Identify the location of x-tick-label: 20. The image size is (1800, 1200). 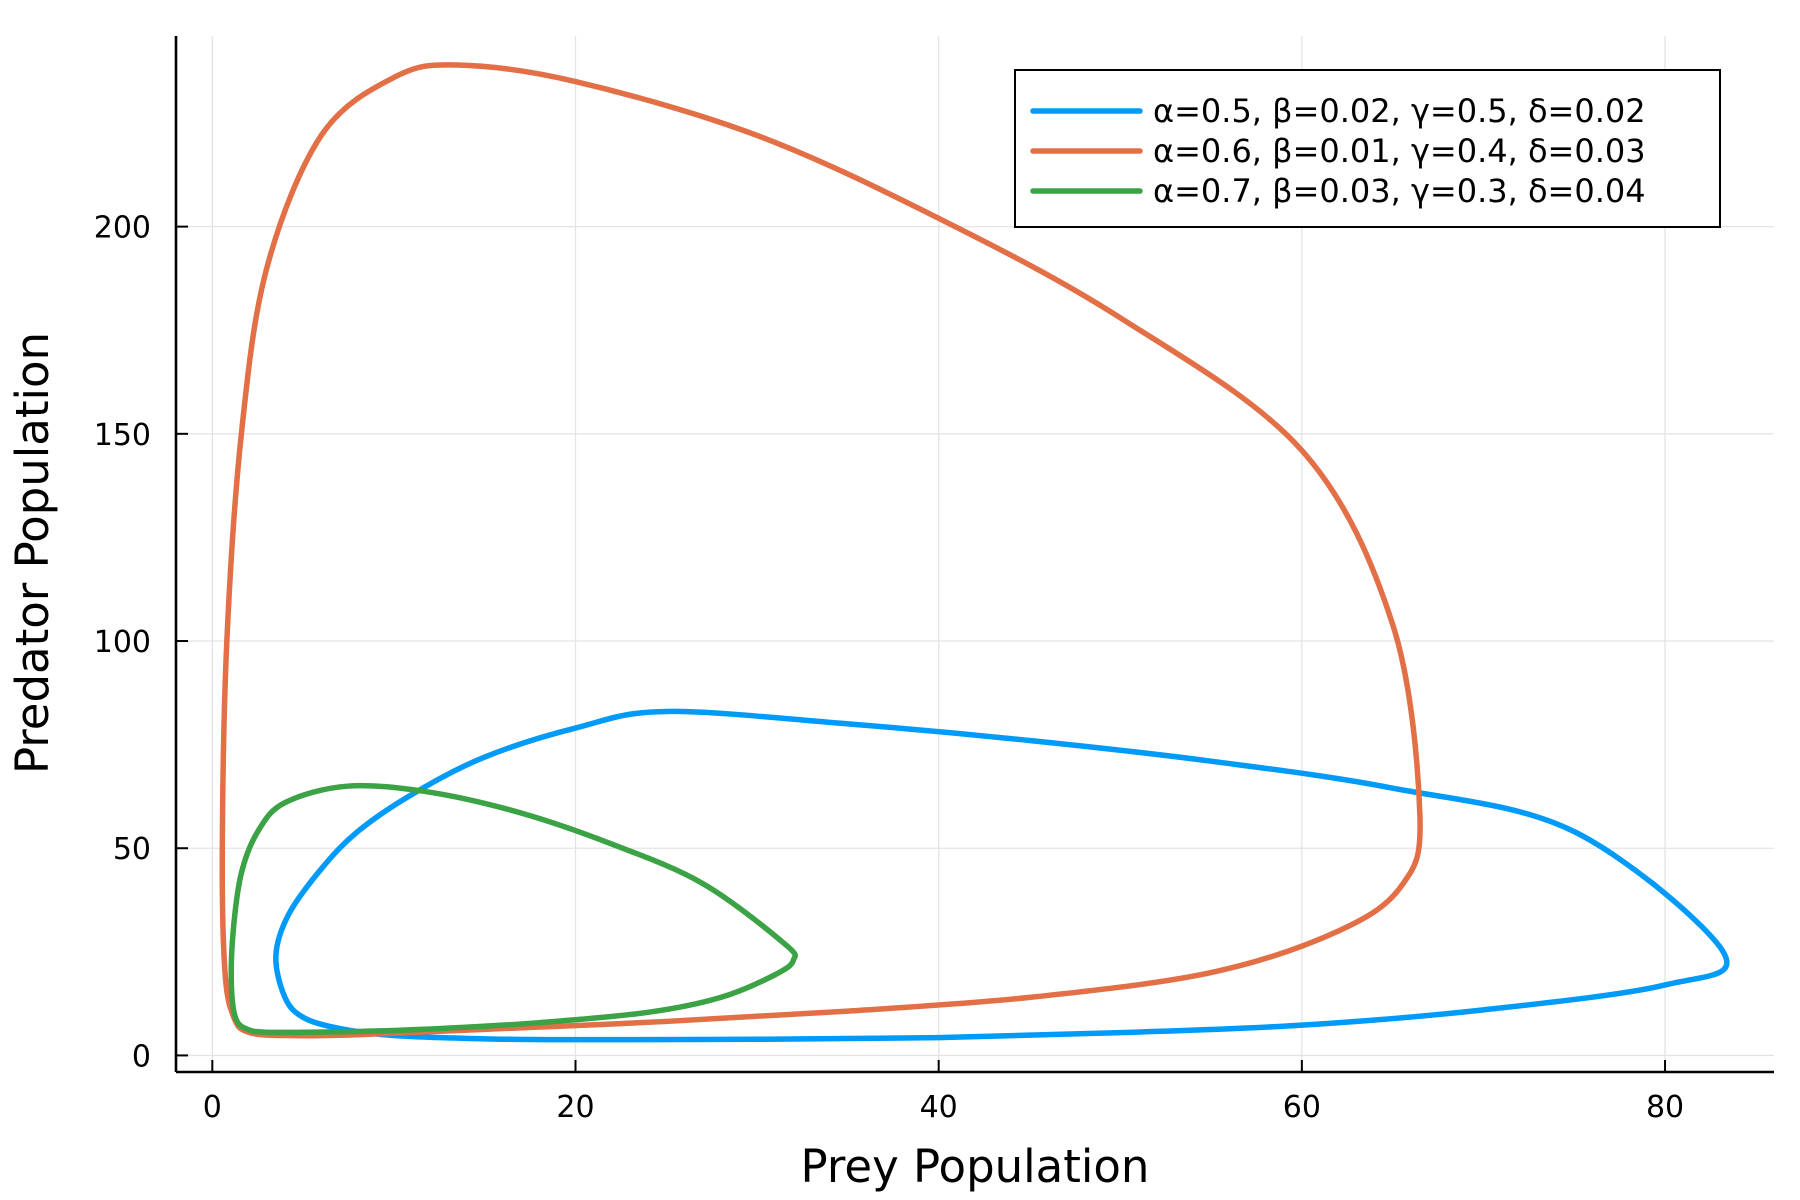
(575, 1107).